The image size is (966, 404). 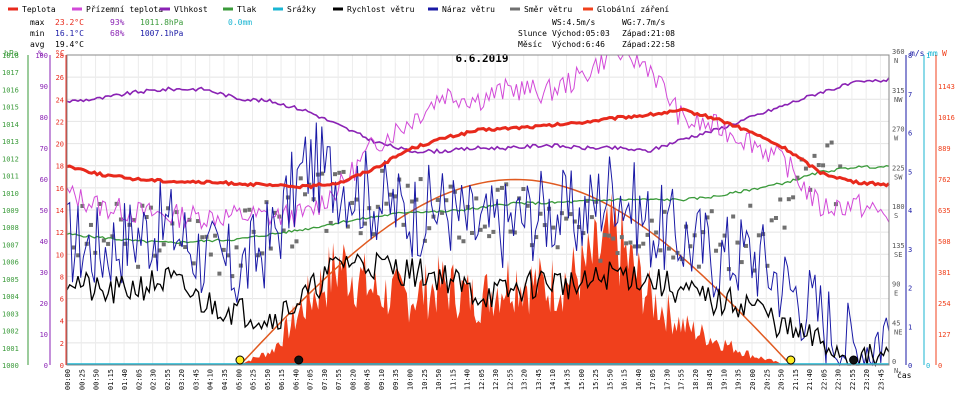 What do you see at coordinates (62, 300) in the screenshot?
I see `temperature-tick-label: 6` at bounding box center [62, 300].